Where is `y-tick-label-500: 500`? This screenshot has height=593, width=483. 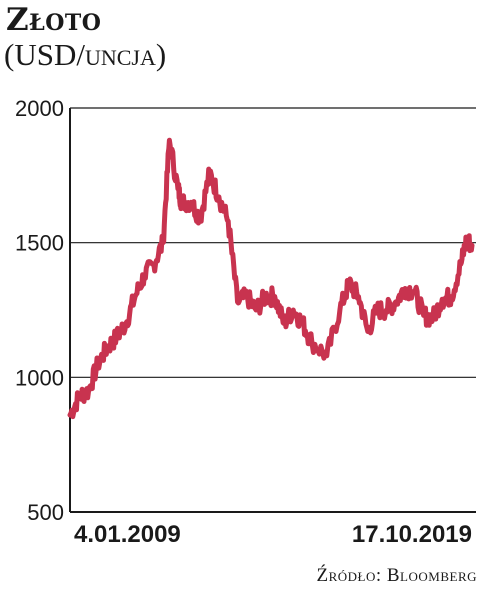 y-tick-label-500: 500 is located at coordinates (45, 512).